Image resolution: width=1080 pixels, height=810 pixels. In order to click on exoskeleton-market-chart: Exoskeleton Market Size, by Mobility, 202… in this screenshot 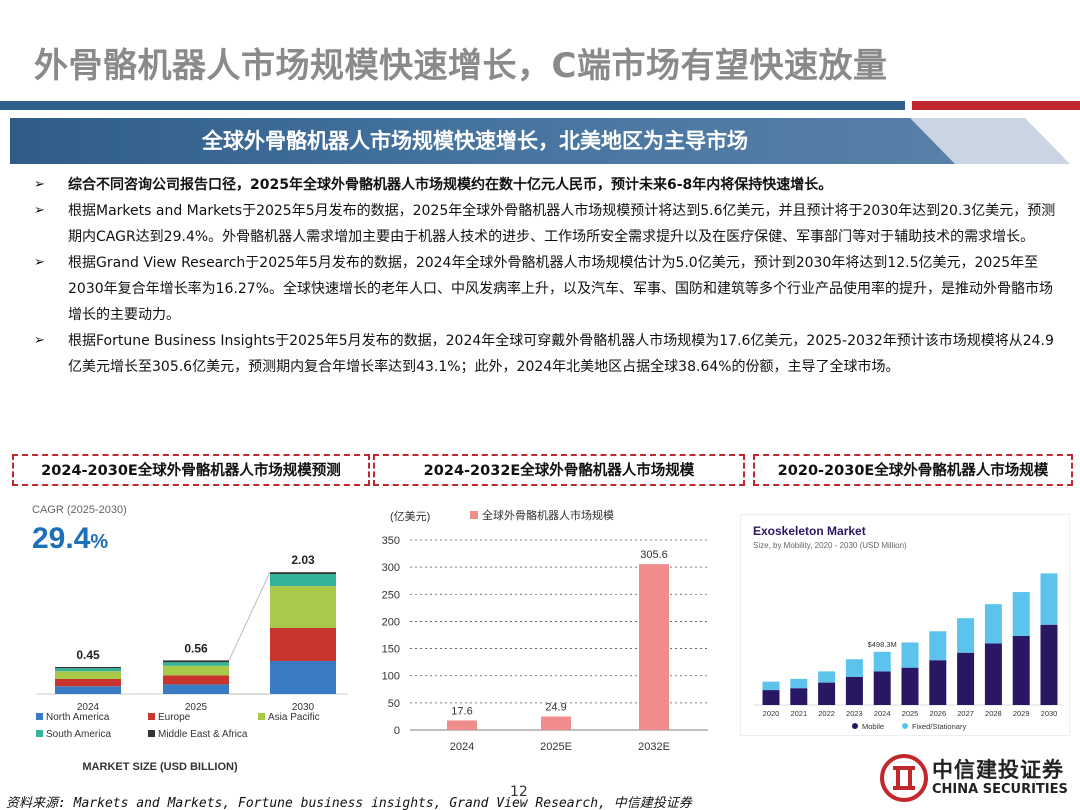, I will do `click(905, 625)`.